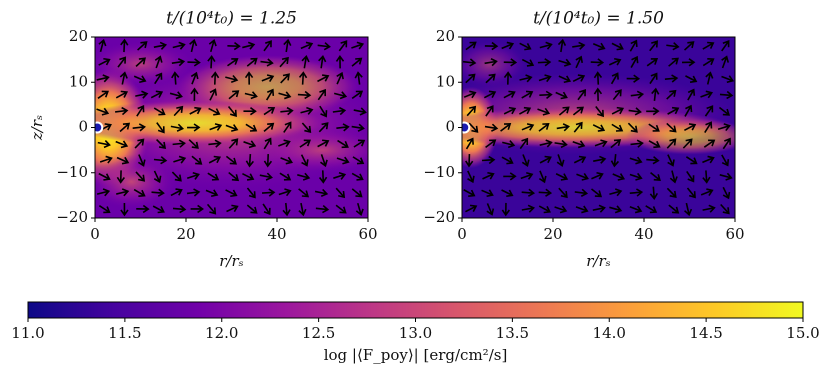  Describe the element at coordinates (27, 333) in the screenshot. I see `colorbar-tick-label: 11.0` at that location.